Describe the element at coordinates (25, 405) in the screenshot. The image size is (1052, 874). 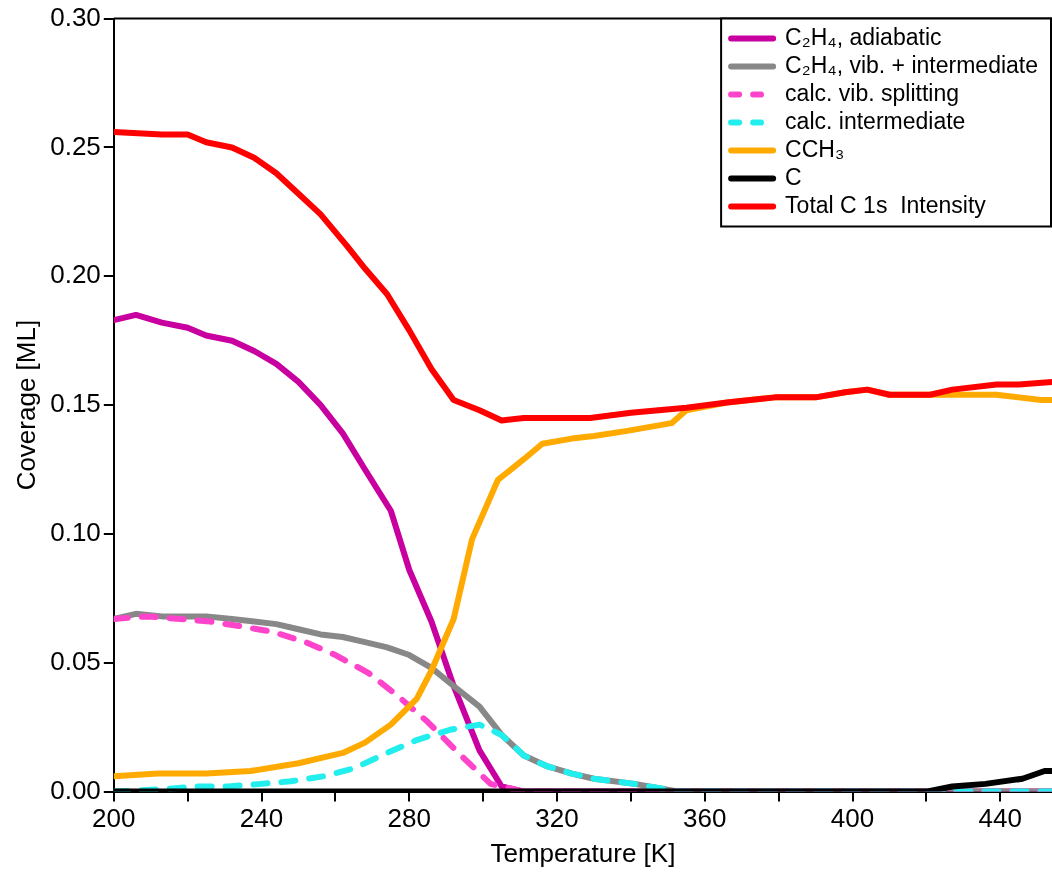
I see `y-axis-title: Coverage [ML]` at that location.